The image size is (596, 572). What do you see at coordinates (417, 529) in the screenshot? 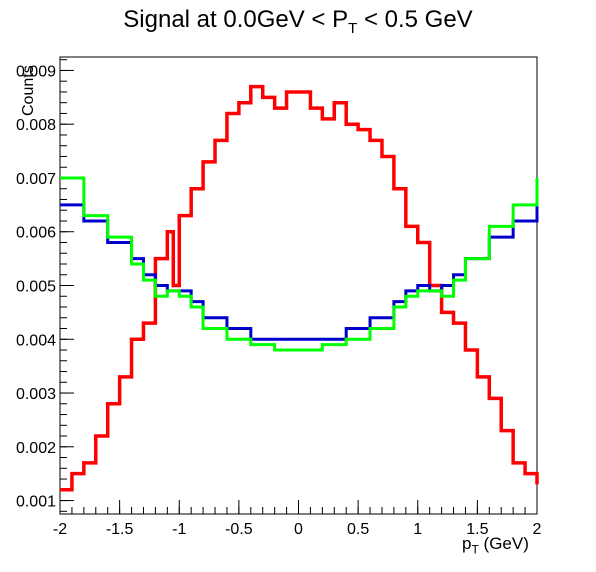
I see `x-tick-label: 1` at bounding box center [417, 529].